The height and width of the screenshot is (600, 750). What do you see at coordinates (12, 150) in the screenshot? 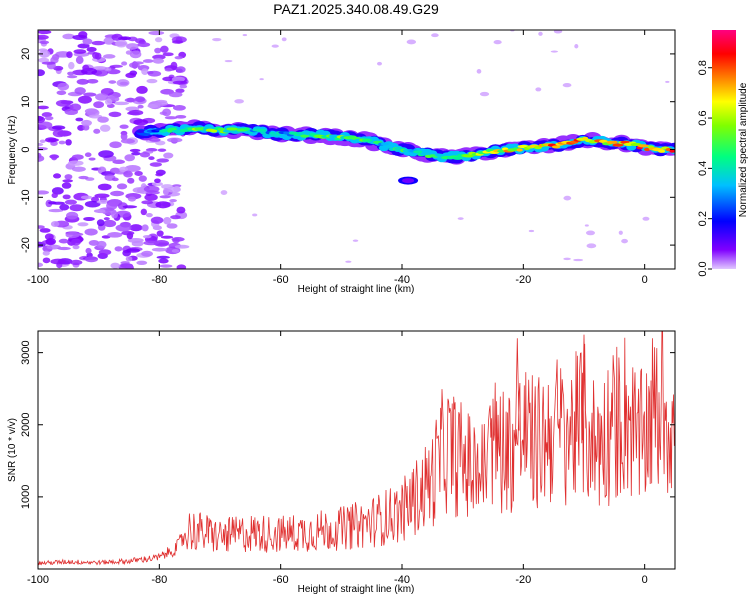
I see `spectrogram-y-label: Frequency (Hz)` at bounding box center [12, 150].